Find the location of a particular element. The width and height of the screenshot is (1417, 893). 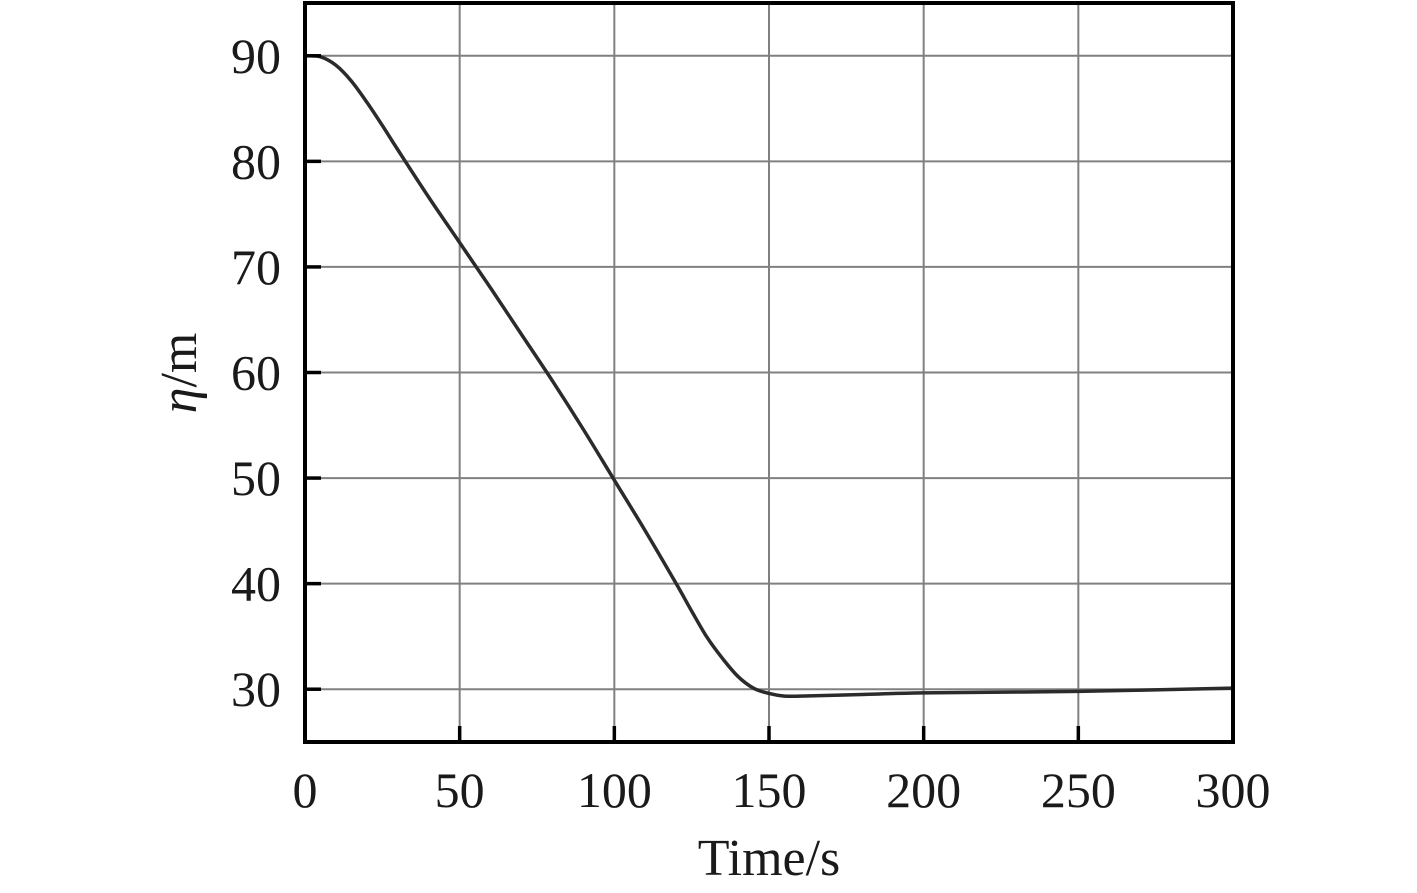

y-tick-label: 30 is located at coordinates (256, 689).